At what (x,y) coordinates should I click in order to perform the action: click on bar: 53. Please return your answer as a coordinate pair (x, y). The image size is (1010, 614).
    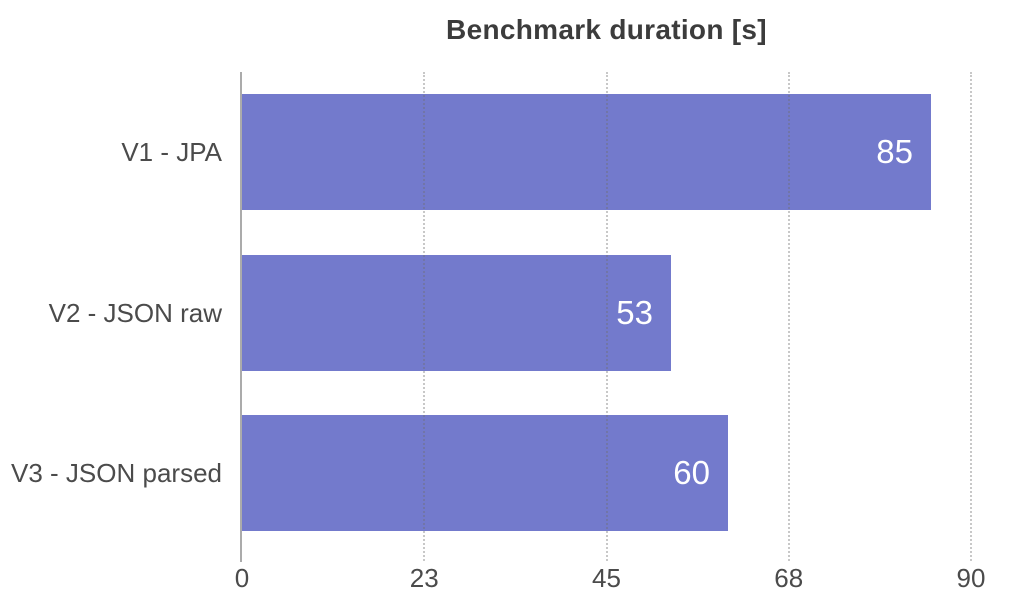
    Looking at the image, I should click on (456, 313).